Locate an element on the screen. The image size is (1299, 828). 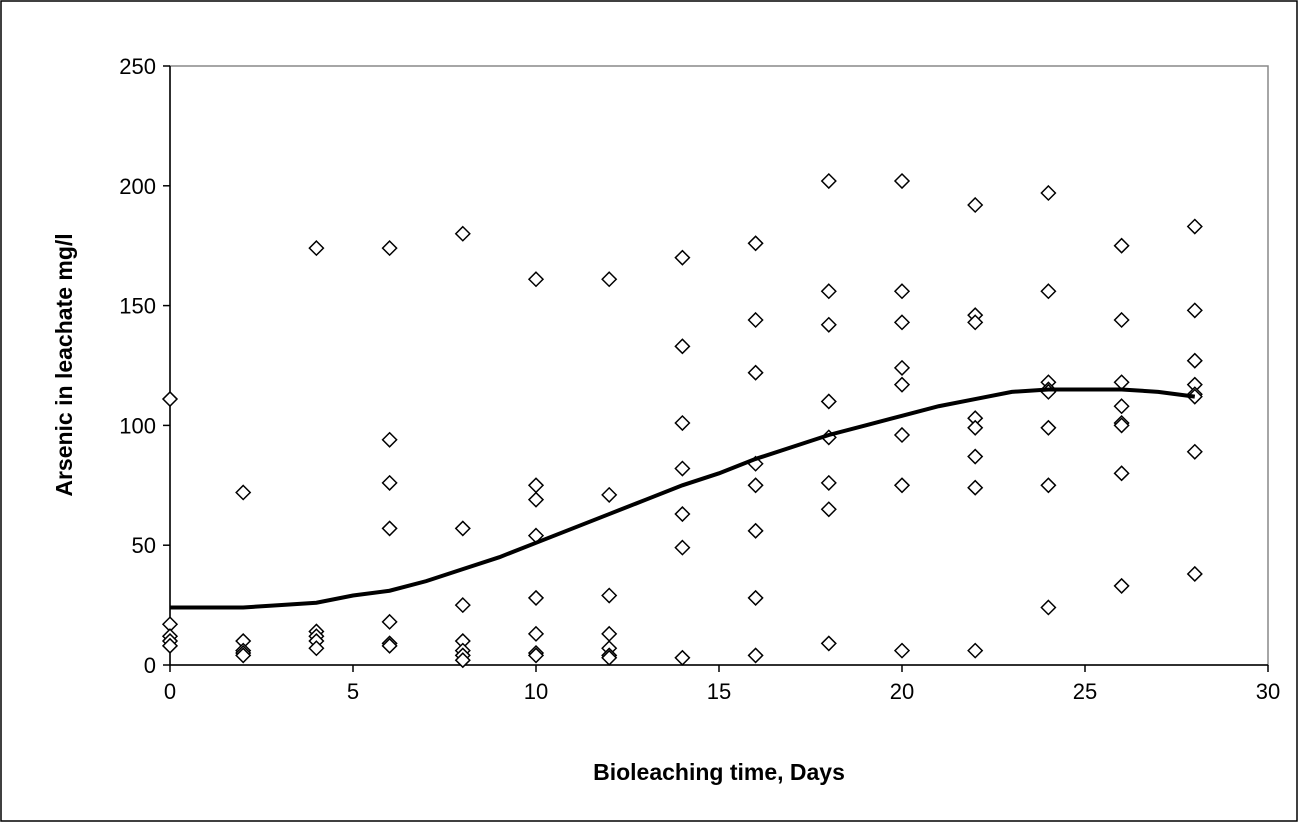
x-tick-label: 20 is located at coordinates (902, 691).